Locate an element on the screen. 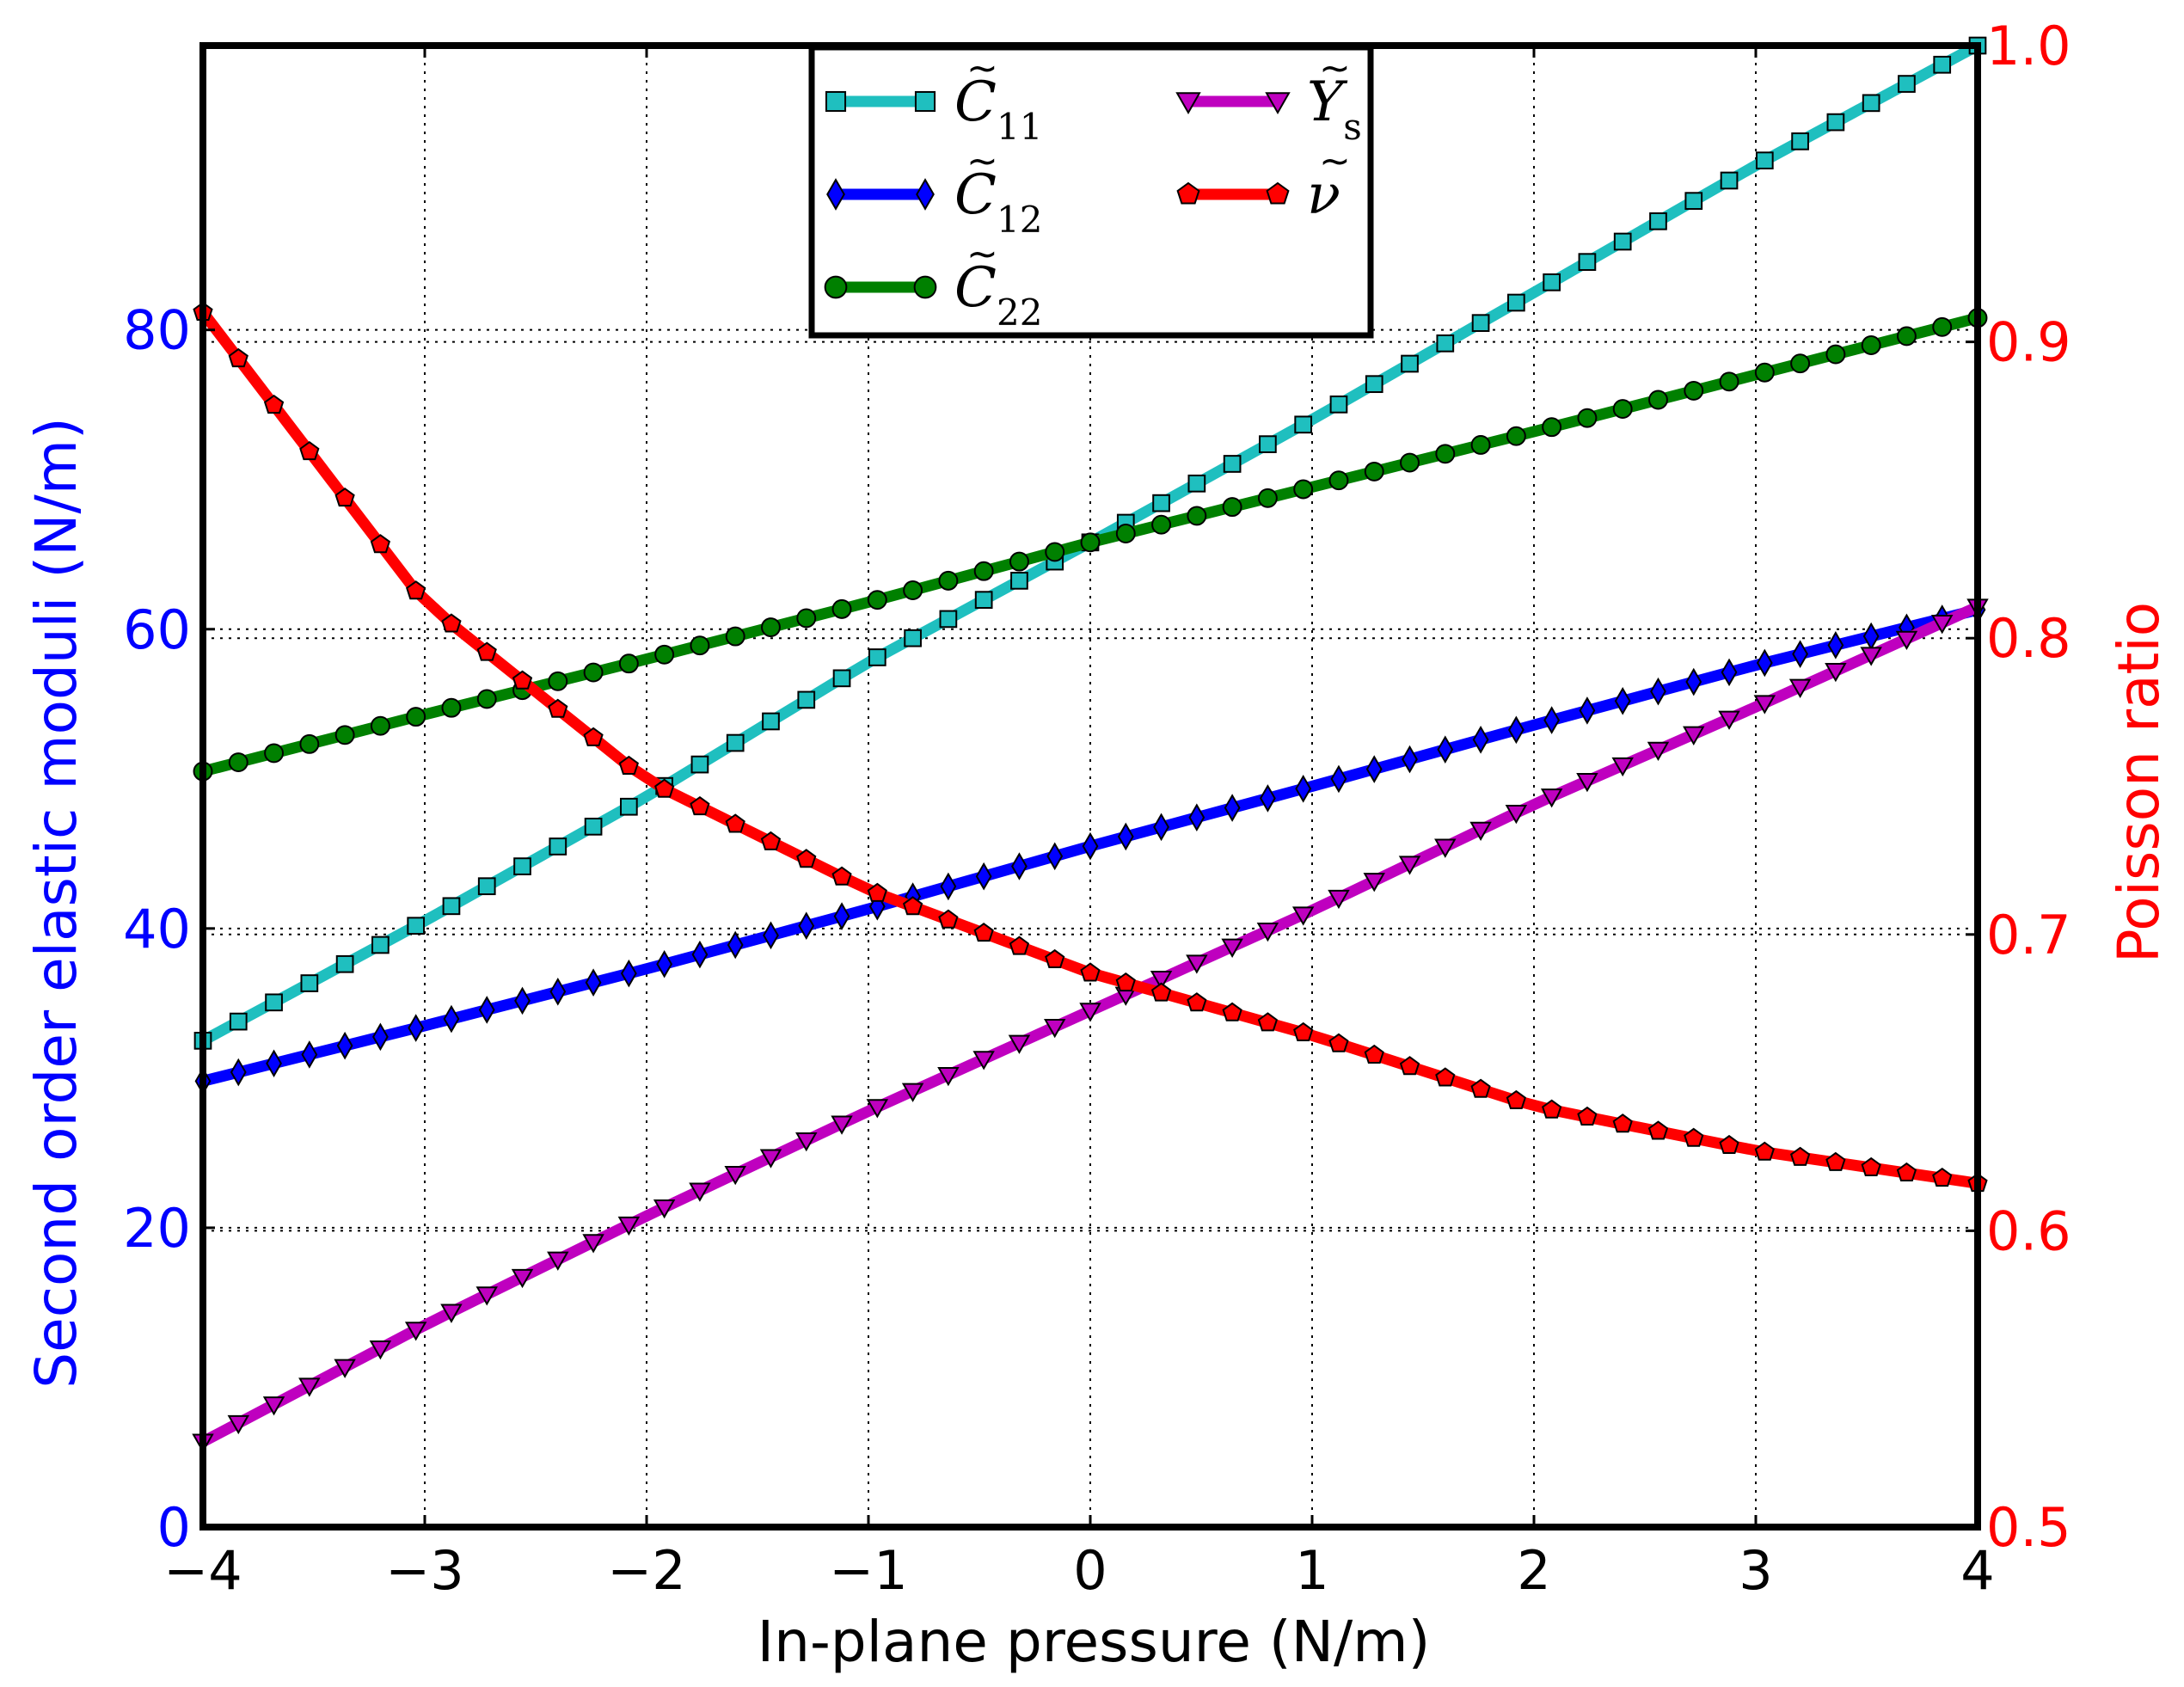  x-tick-label: 3 is located at coordinates (1755, 1571).